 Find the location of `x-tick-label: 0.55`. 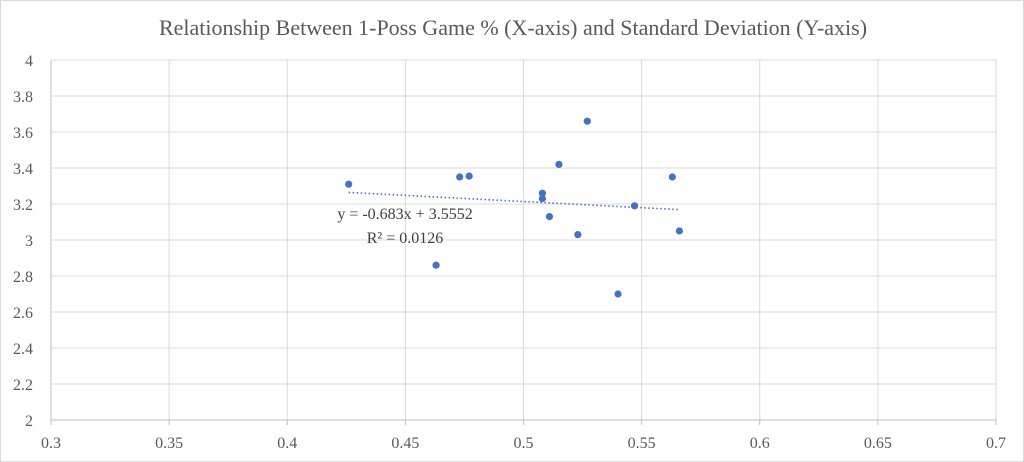

x-tick-label: 0.55 is located at coordinates (642, 443).